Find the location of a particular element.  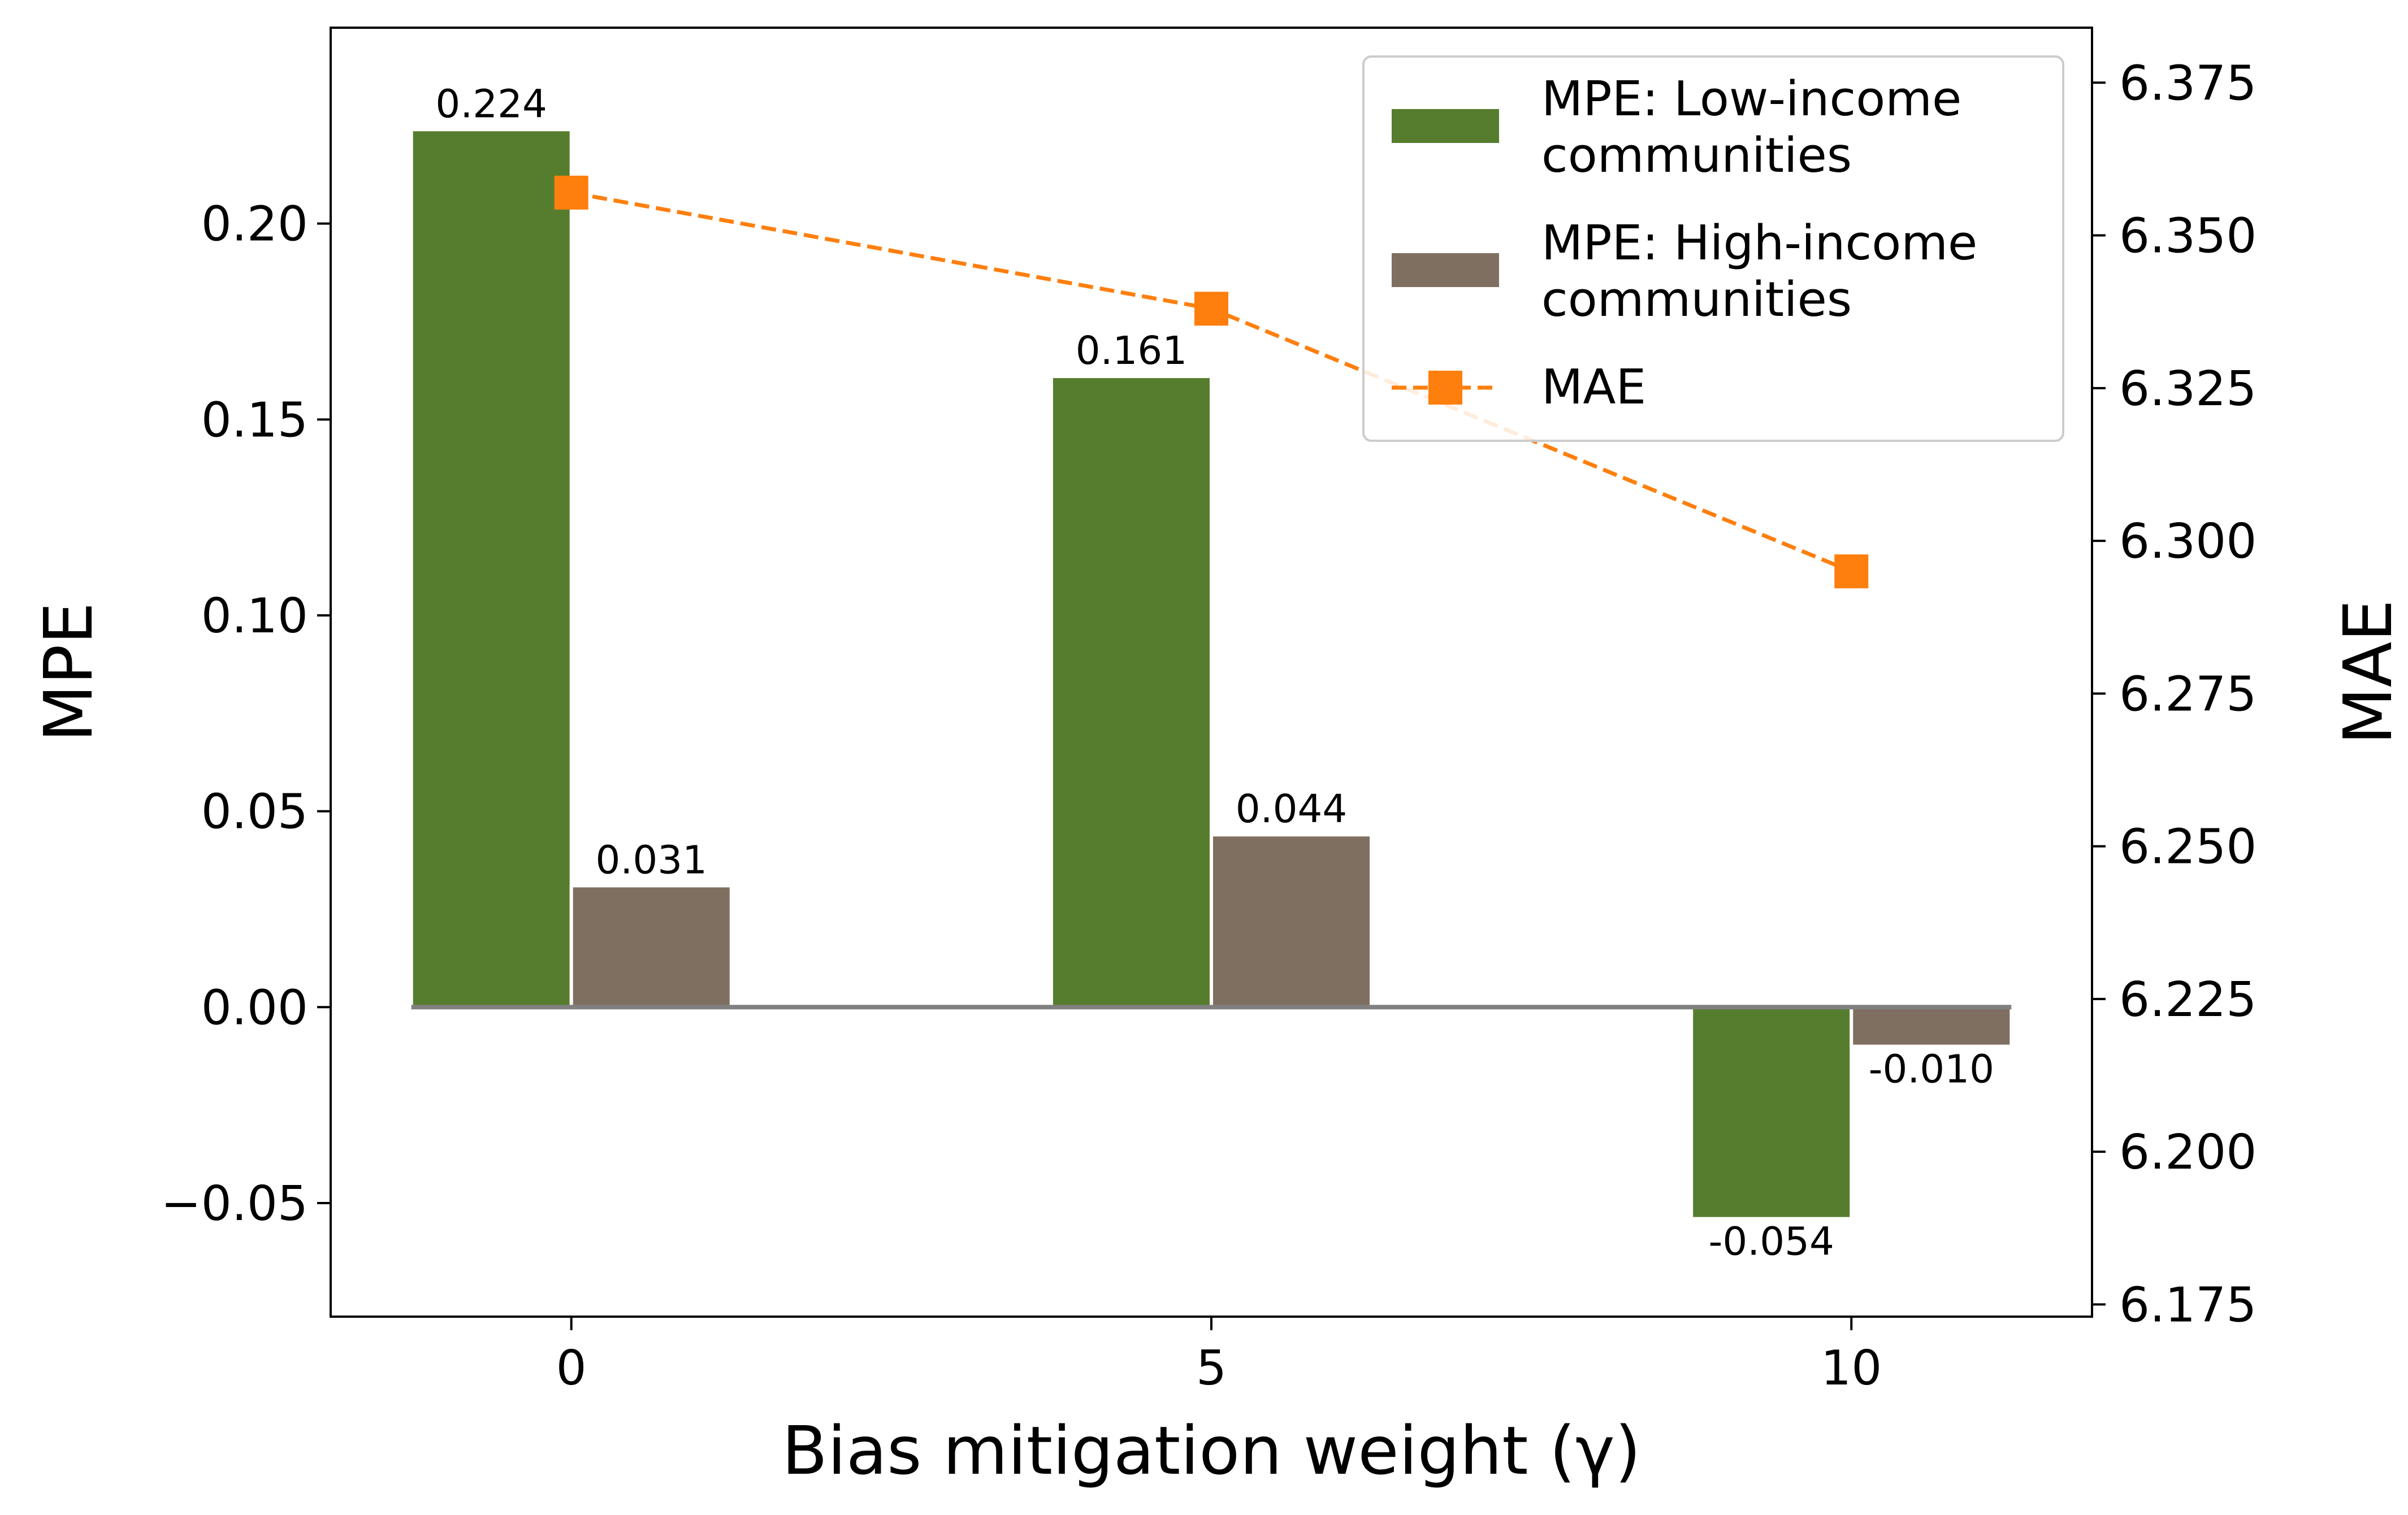

y-right-tick-label: 6.175 is located at coordinates (2188, 1305).